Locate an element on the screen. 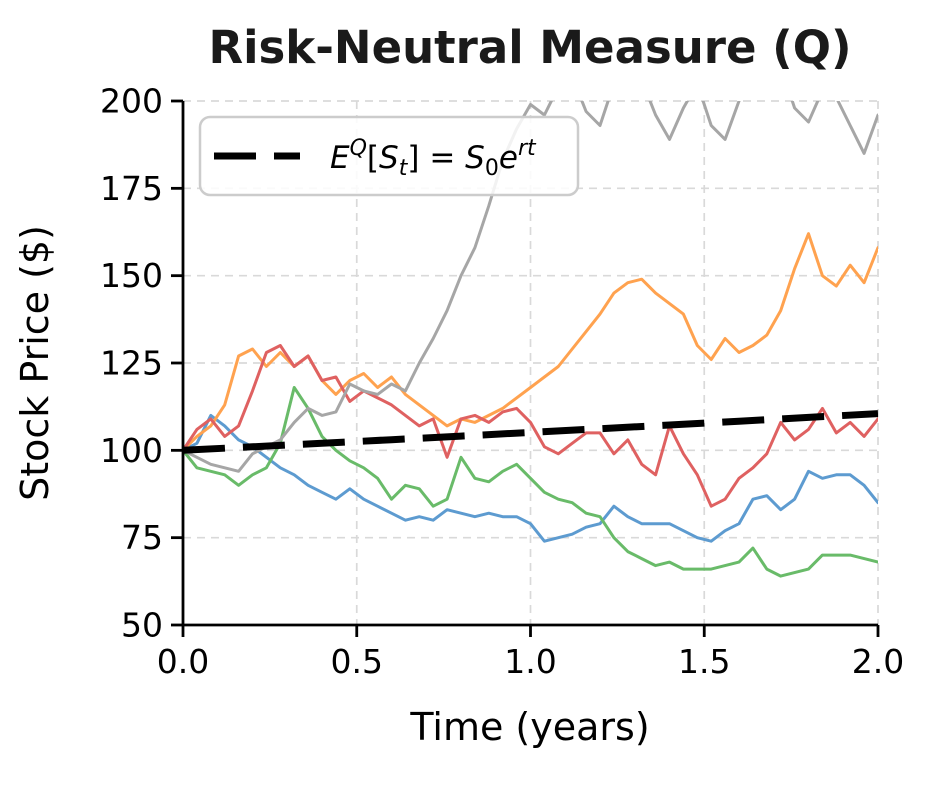 The image size is (934, 788). x-tick-label: 1.0 is located at coordinates (530, 661).